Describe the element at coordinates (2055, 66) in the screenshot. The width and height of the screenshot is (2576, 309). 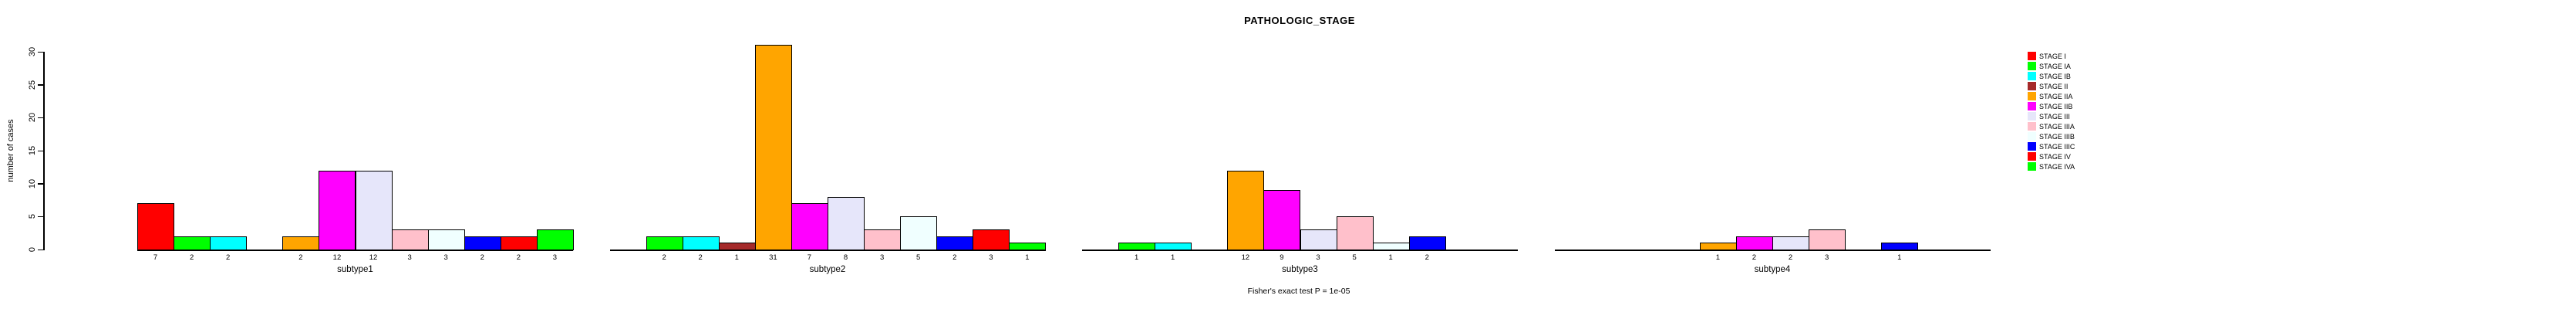
I see `legend-label: STAGE IA` at that location.